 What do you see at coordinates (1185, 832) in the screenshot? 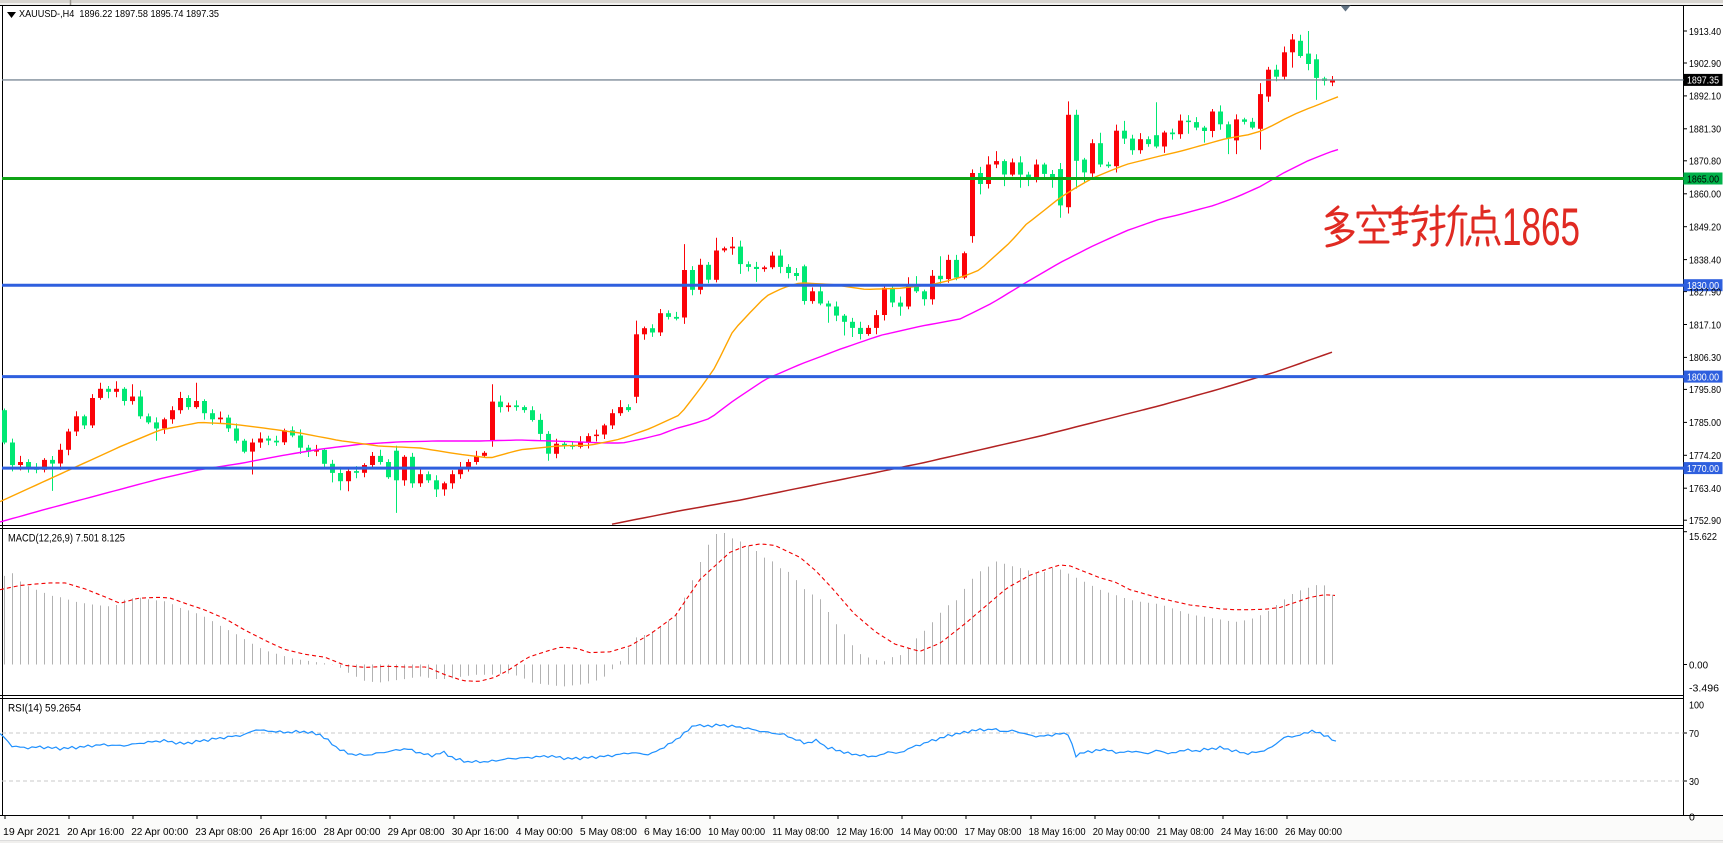
I see `svg-text: 21 May 08:00` at bounding box center [1185, 832].